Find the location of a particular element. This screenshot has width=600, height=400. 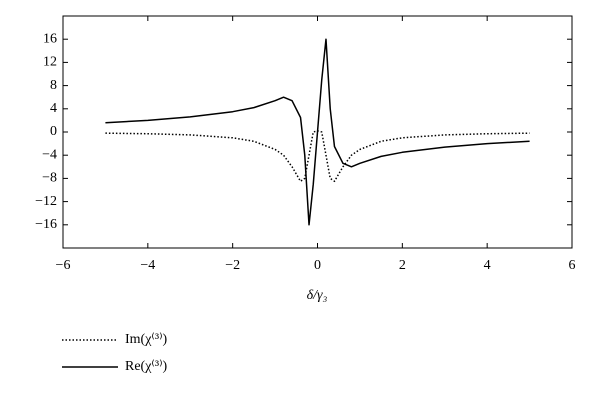

y-tick-label: 8 is located at coordinates (53, 85).